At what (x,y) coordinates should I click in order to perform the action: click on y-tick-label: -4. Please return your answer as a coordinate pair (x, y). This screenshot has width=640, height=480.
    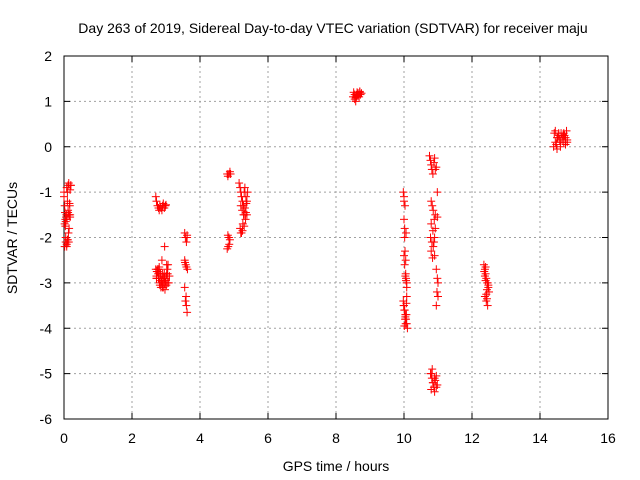
    Looking at the image, I should click on (46, 328).